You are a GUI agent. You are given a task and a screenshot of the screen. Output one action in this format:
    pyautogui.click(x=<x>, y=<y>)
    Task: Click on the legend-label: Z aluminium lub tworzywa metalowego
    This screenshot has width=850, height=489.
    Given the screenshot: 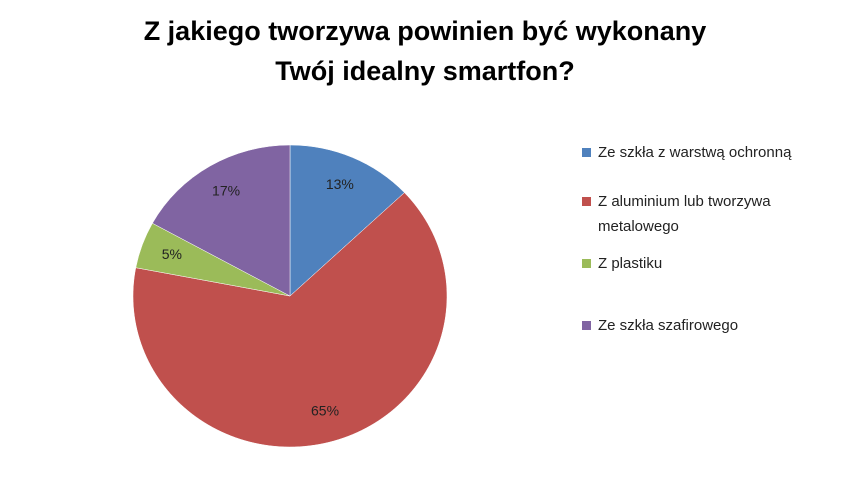 What is the action you would take?
    pyautogui.click(x=684, y=214)
    